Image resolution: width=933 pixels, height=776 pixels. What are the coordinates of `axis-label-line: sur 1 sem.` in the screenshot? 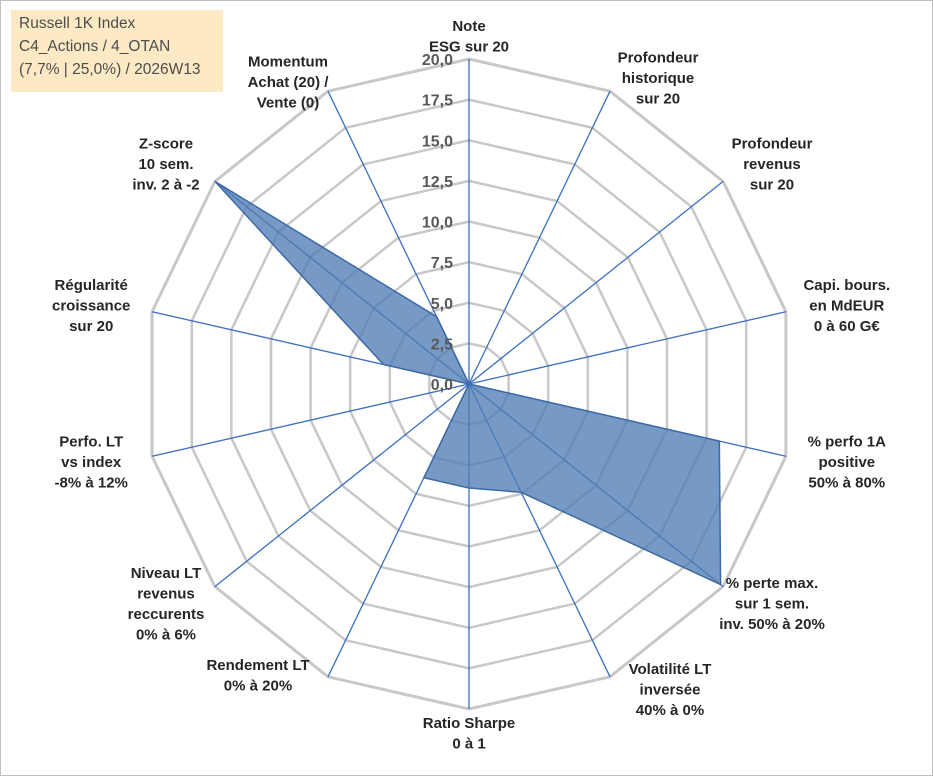 It's located at (772, 604).